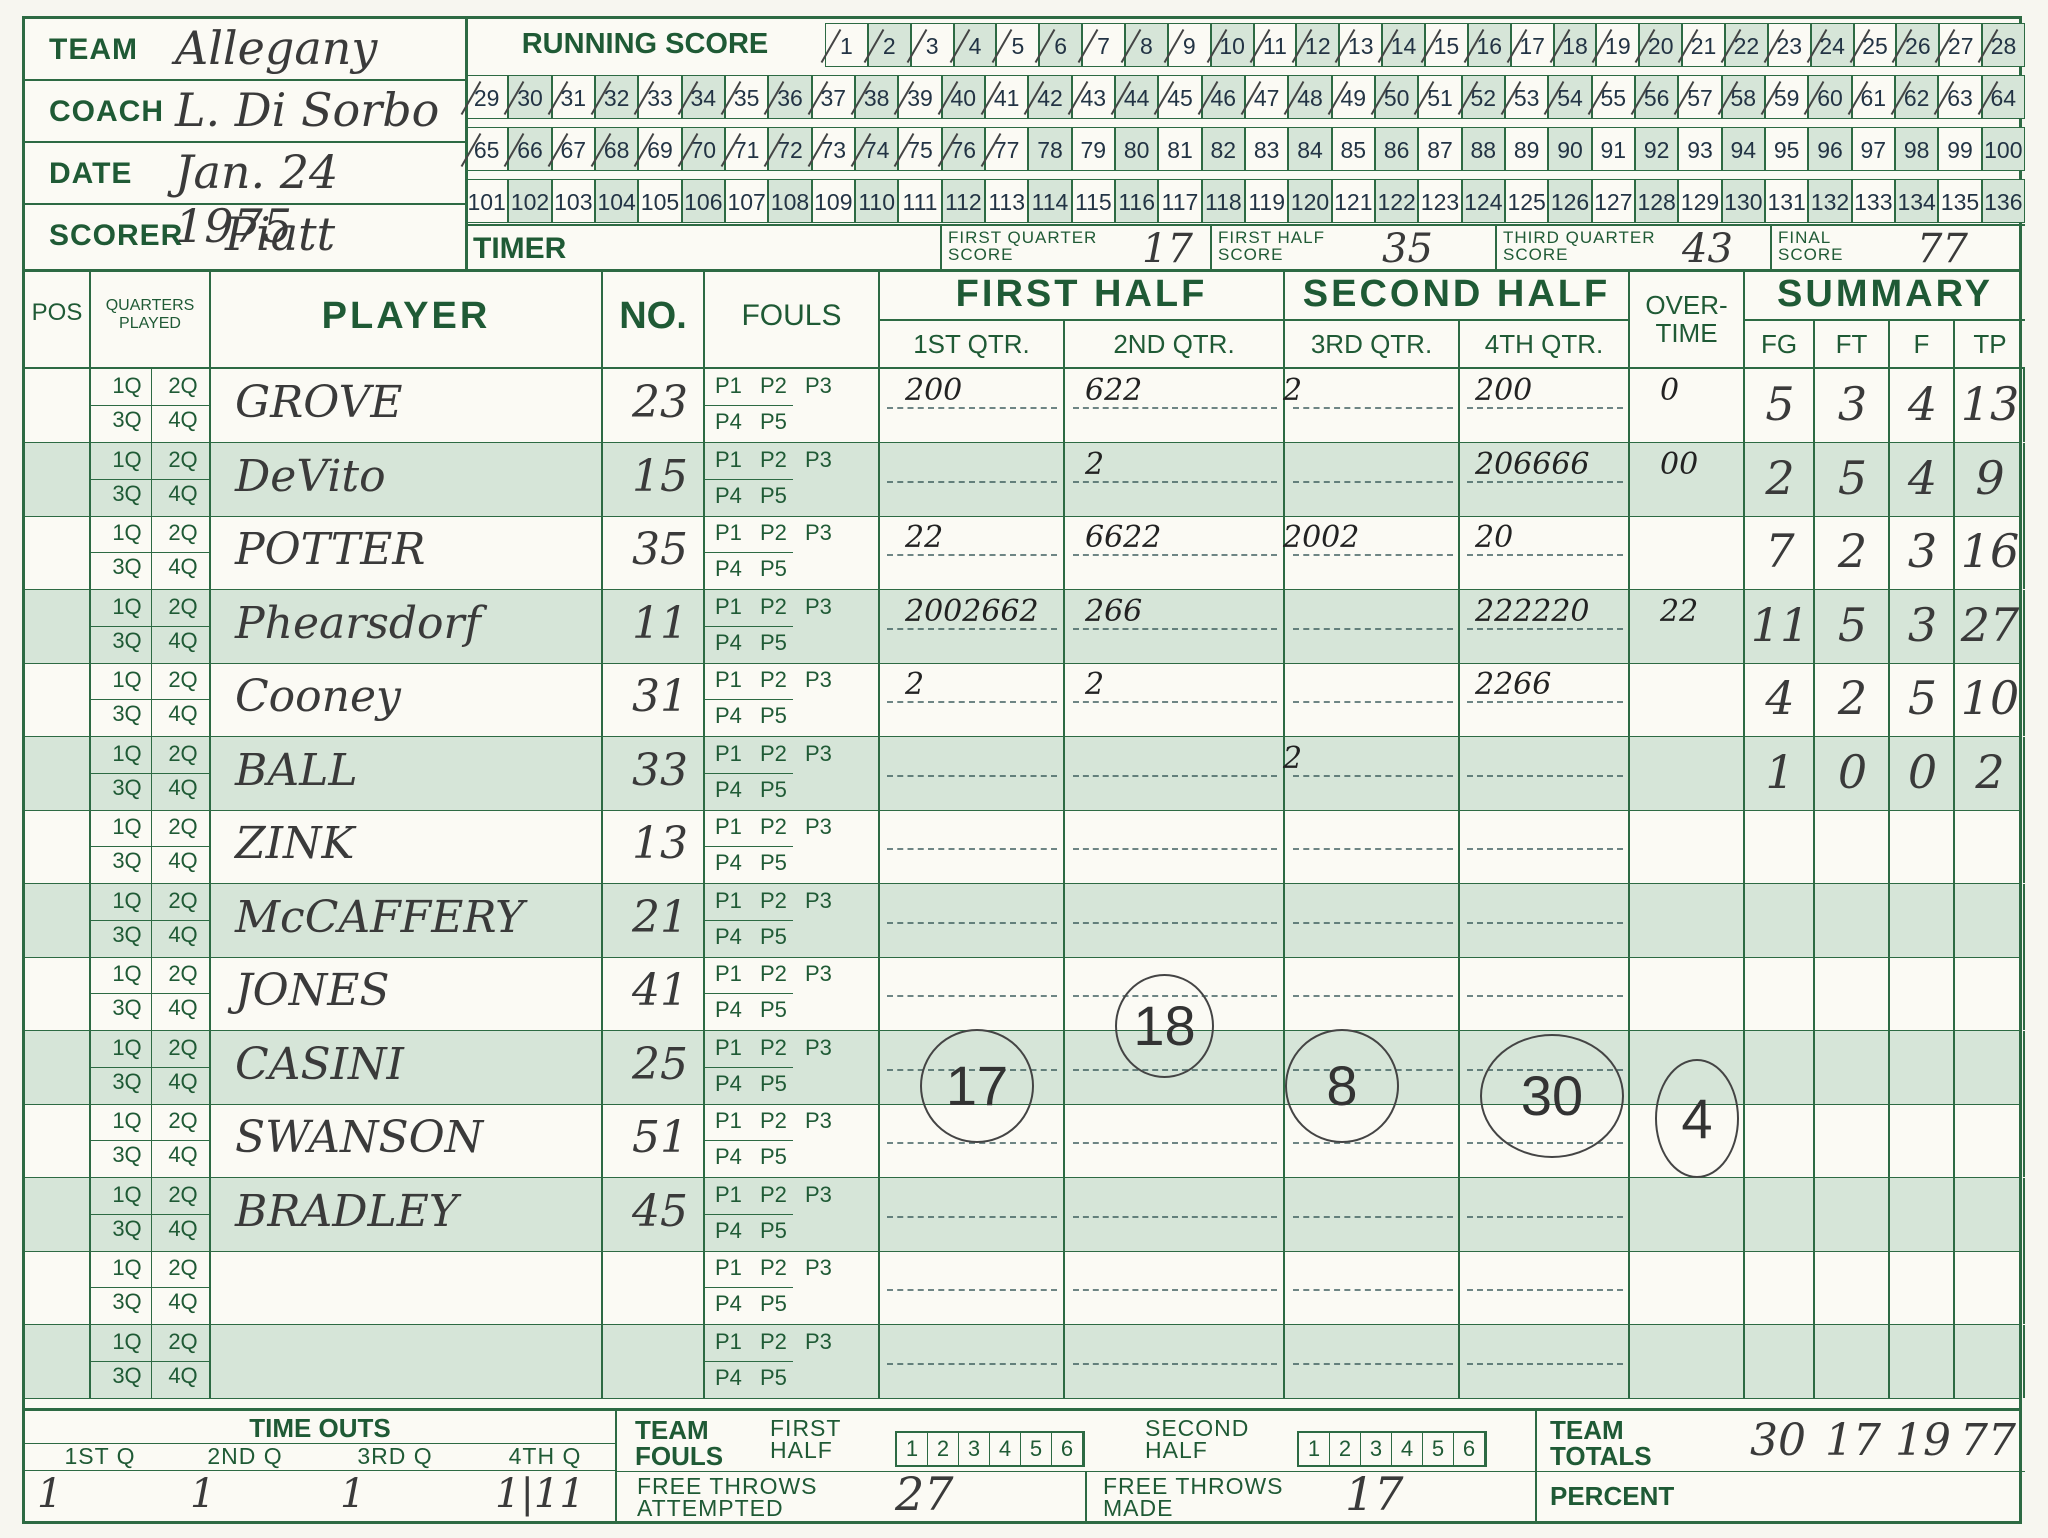  What do you see at coordinates (974, 1449) in the screenshot?
I see `team-foul-box: 3` at bounding box center [974, 1449].